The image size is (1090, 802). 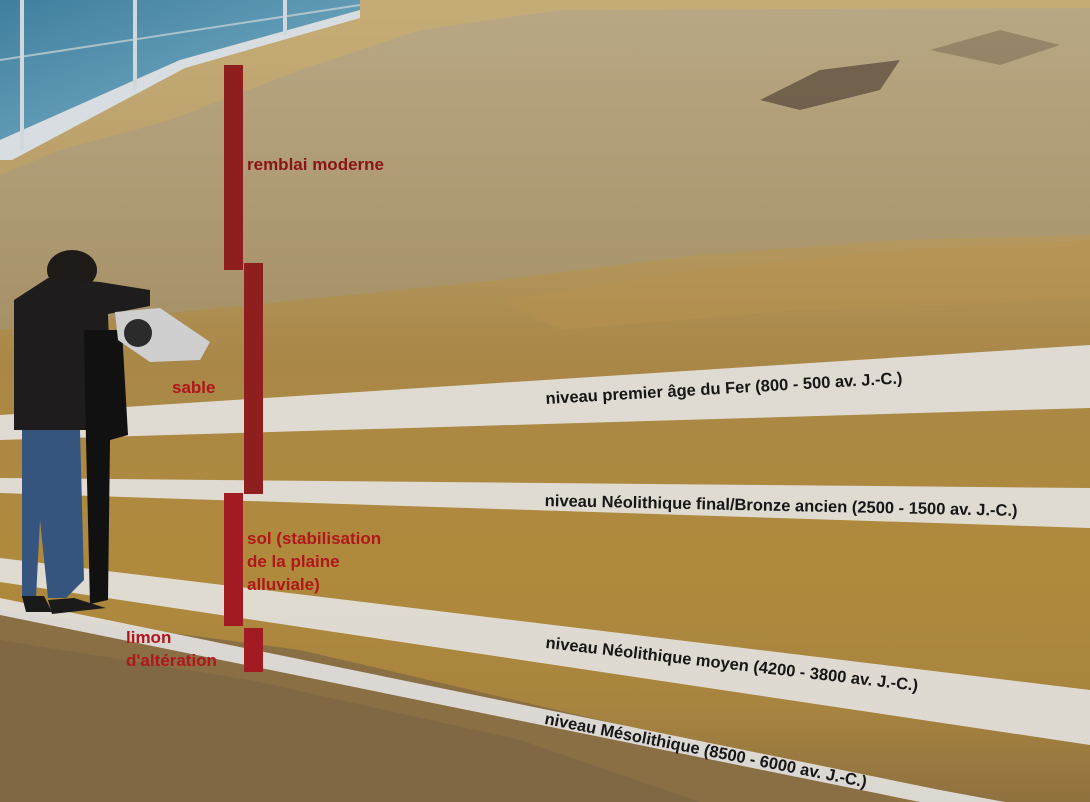 What do you see at coordinates (233, 559) in the screenshot?
I see `bar-sol` at bounding box center [233, 559].